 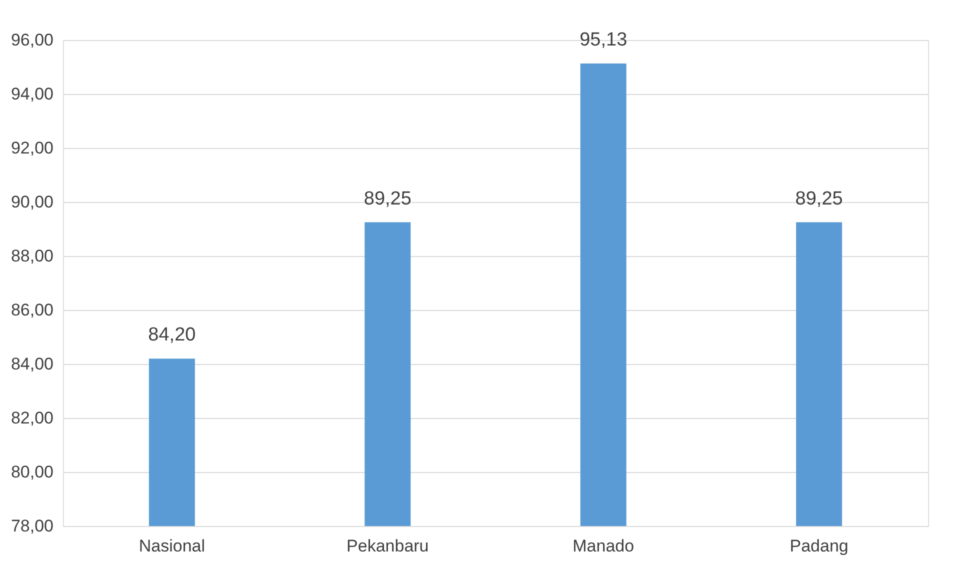 I want to click on y-tick-label: 82,00, so click(x=32, y=418).